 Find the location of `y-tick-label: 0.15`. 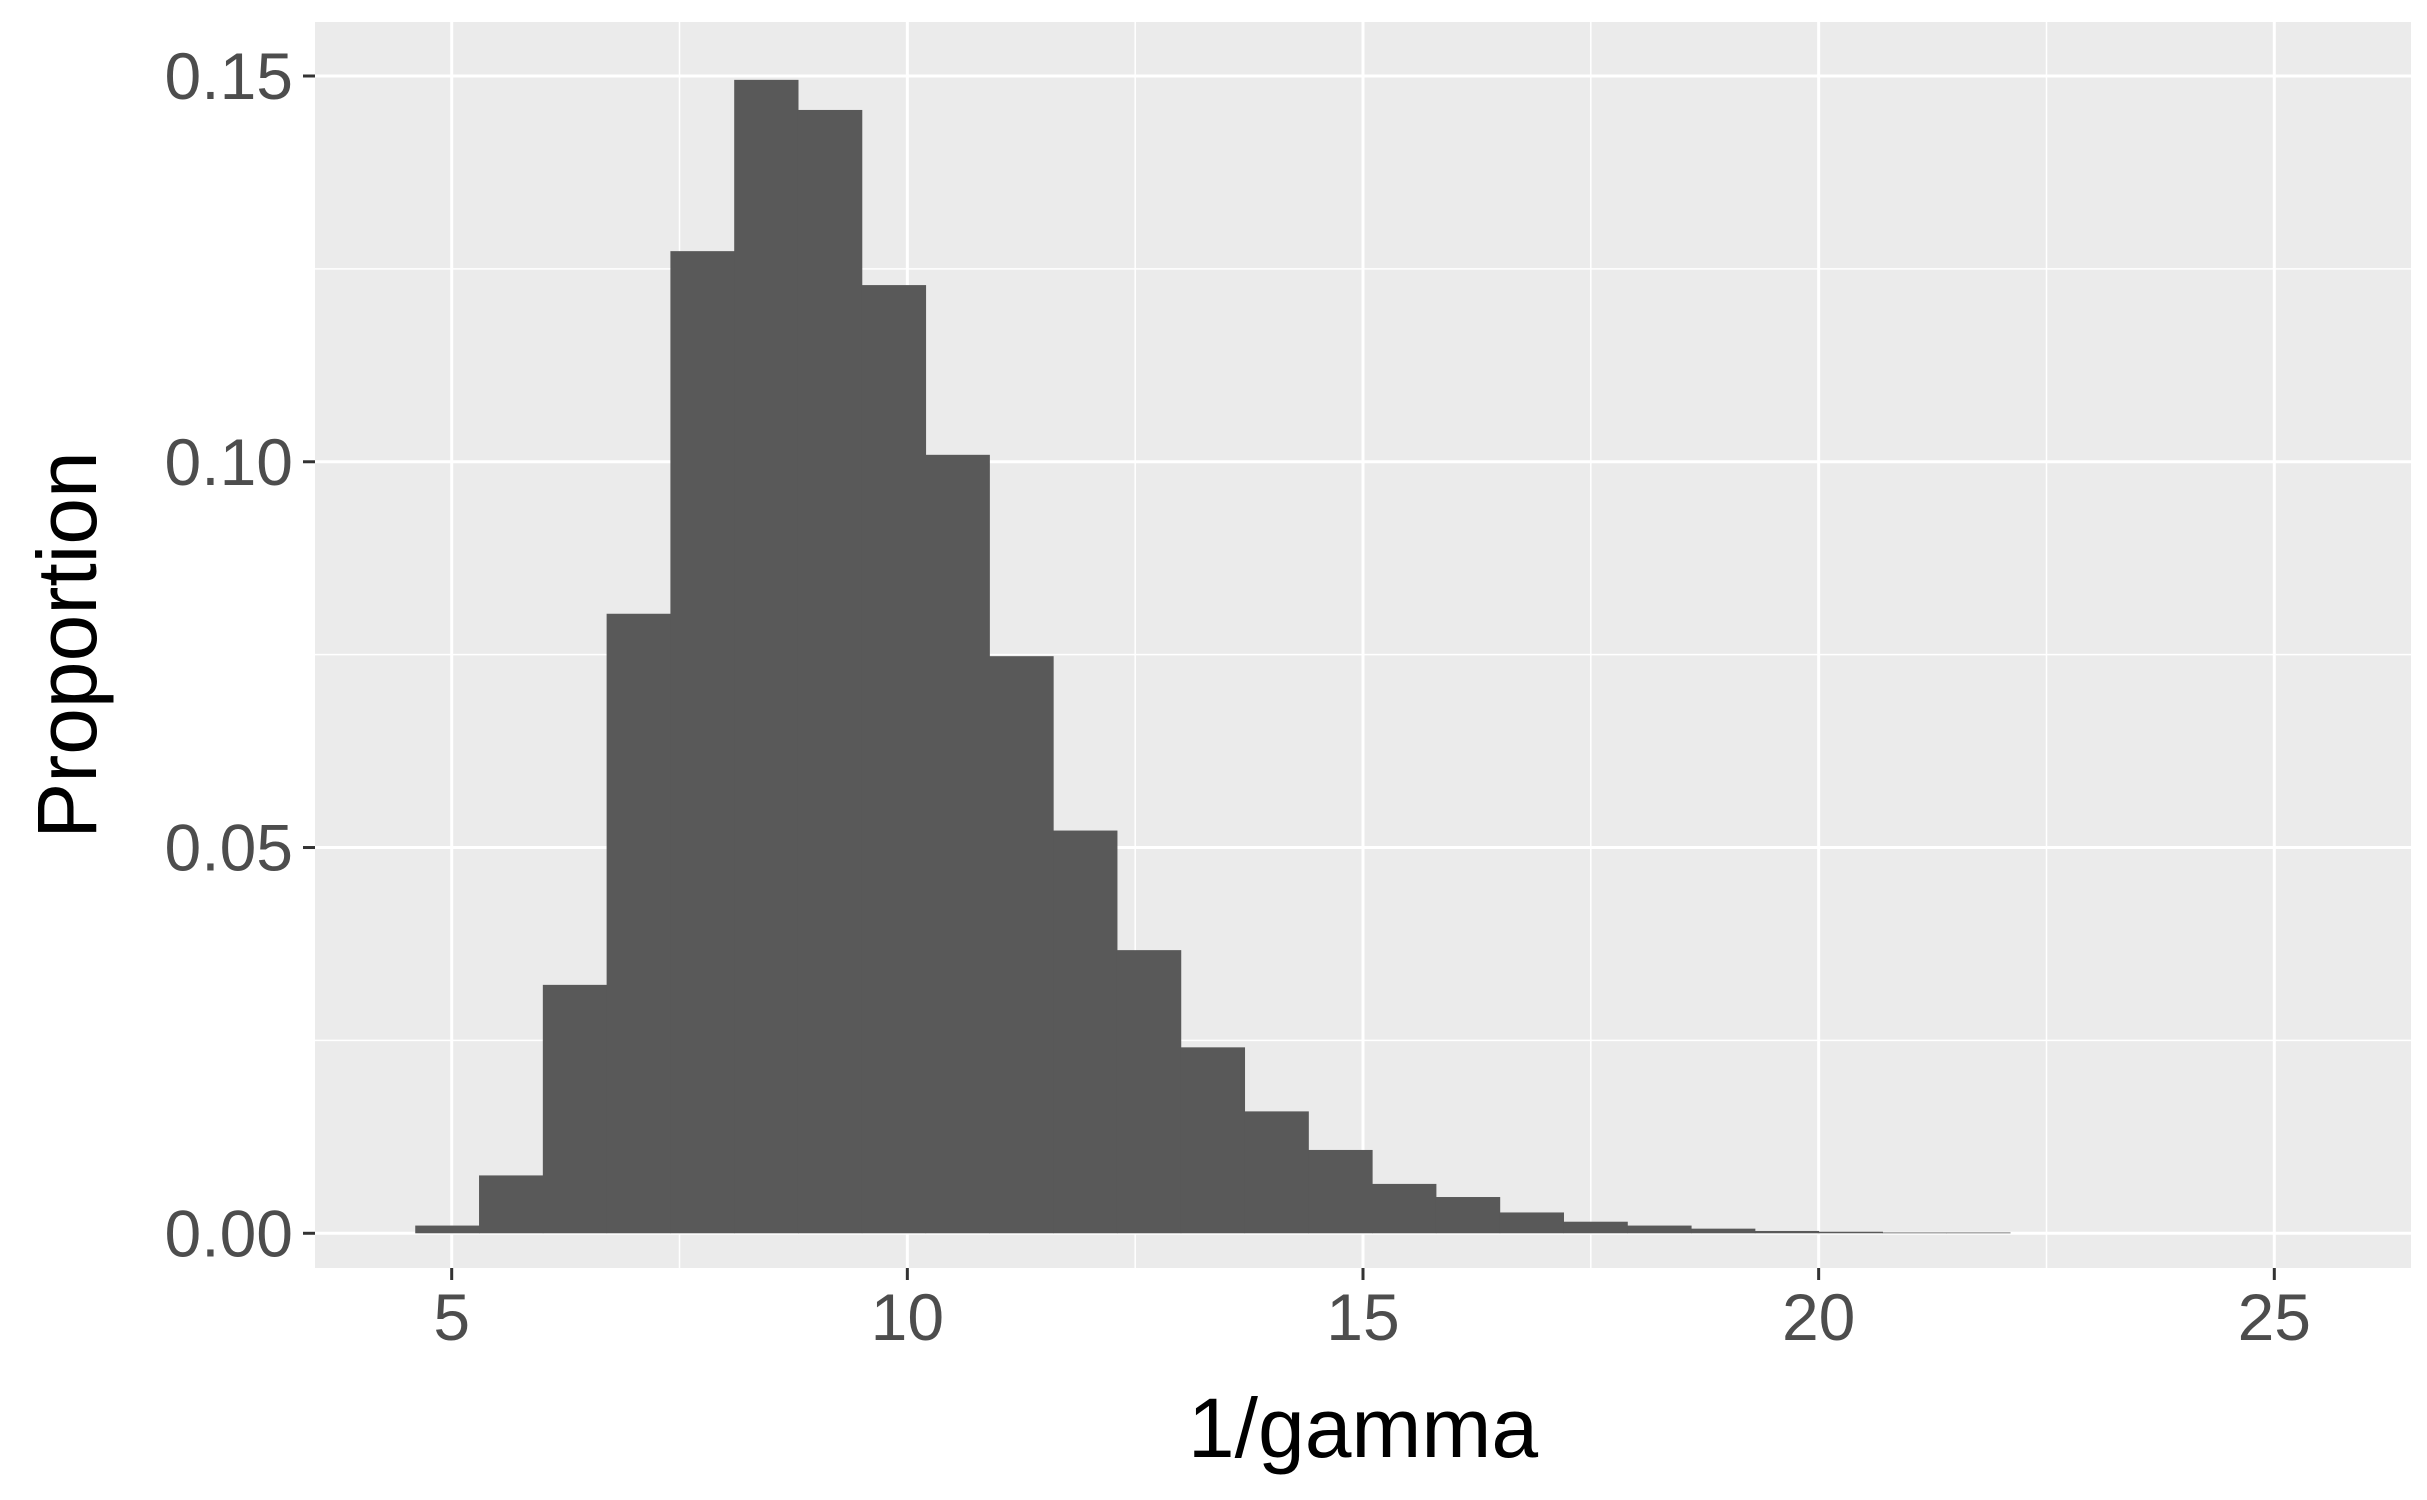

y-tick-label: 0.15 is located at coordinates (229, 76).